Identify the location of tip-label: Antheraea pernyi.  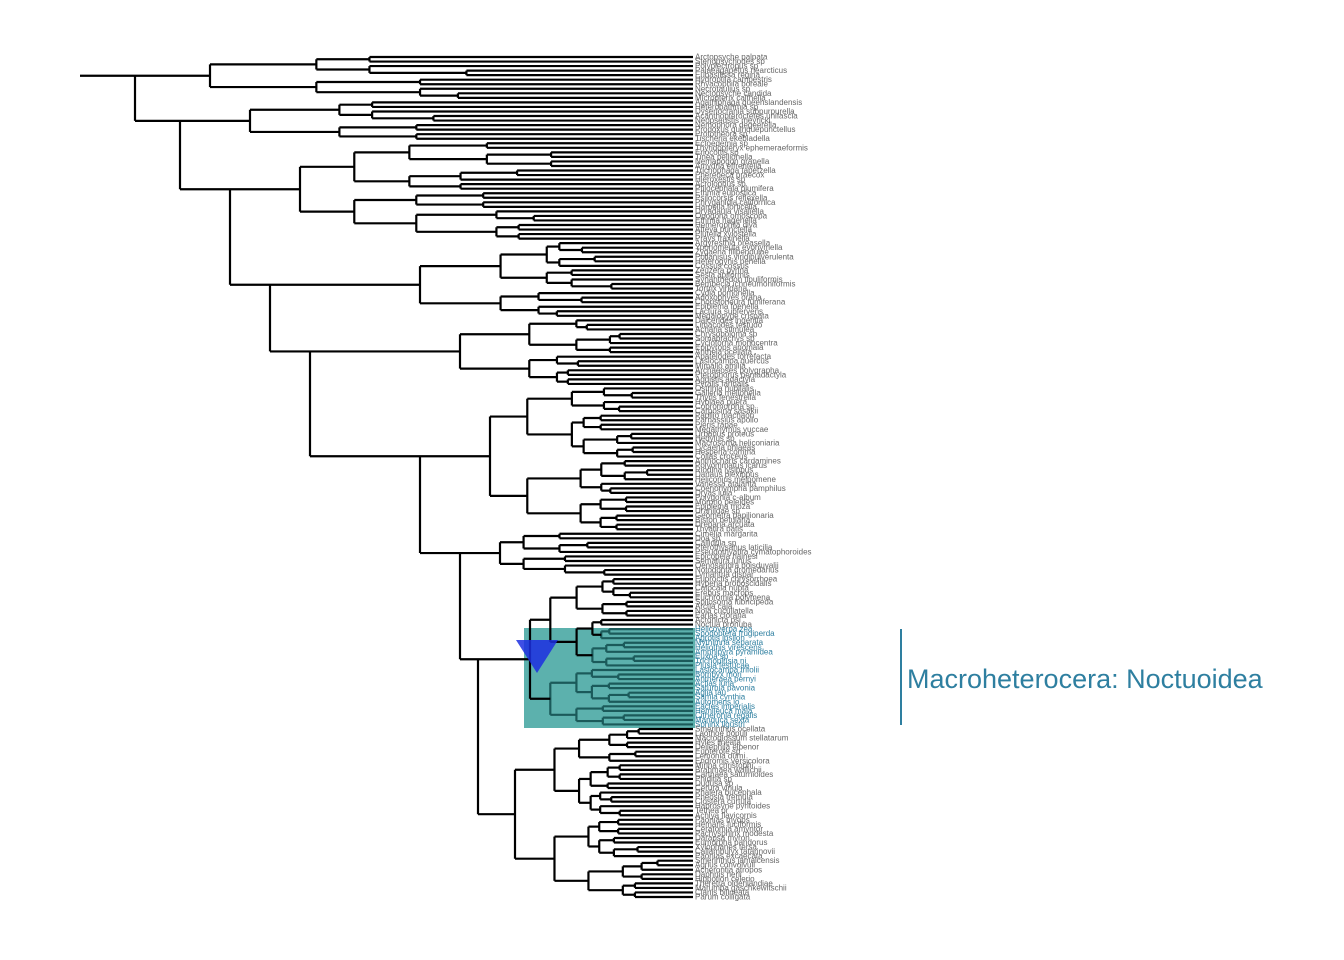
(725, 679).